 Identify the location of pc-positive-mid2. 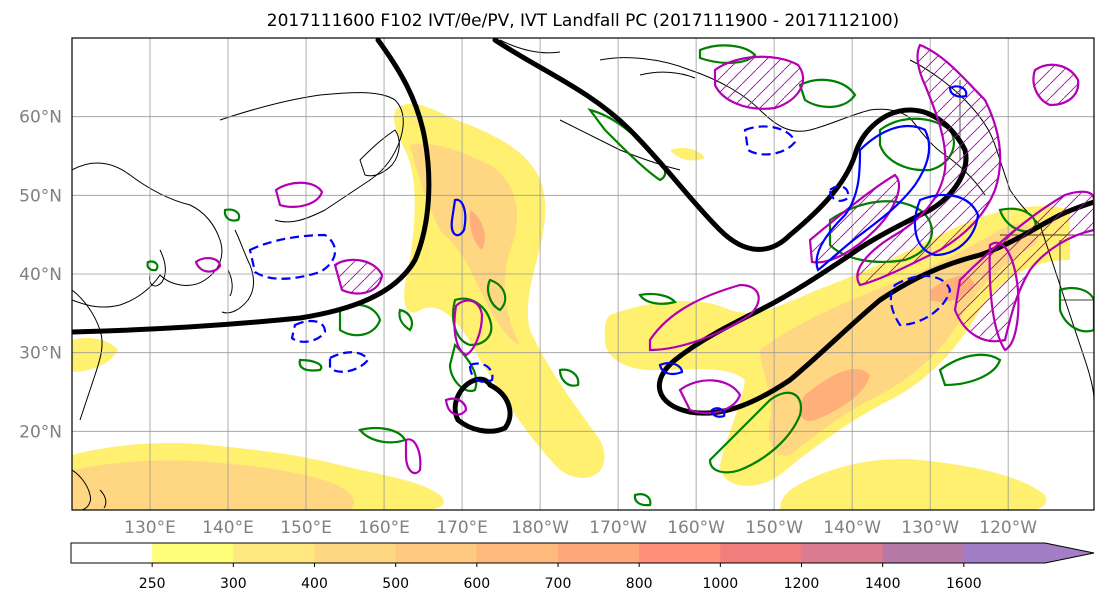
(710, 397).